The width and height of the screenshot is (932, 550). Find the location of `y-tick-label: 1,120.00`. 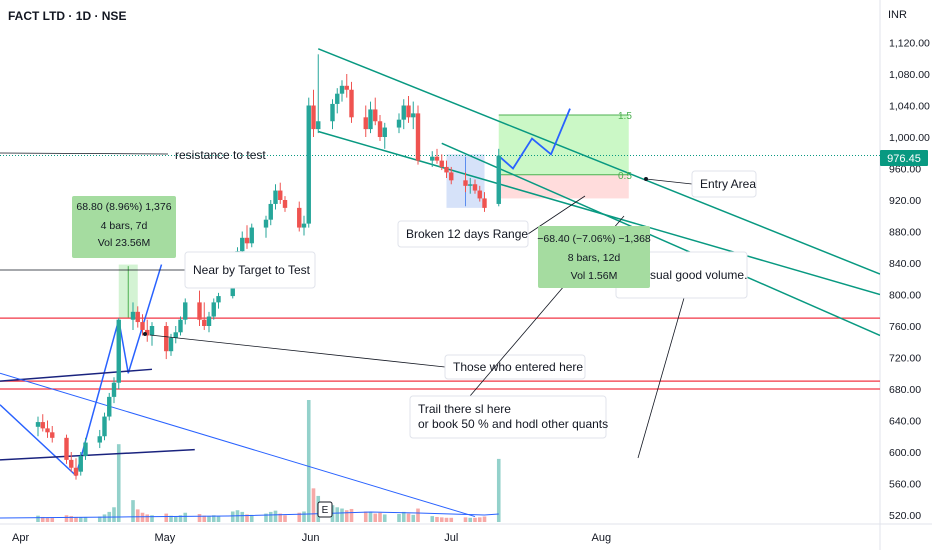

y-tick-label: 1,120.00 is located at coordinates (909, 44).